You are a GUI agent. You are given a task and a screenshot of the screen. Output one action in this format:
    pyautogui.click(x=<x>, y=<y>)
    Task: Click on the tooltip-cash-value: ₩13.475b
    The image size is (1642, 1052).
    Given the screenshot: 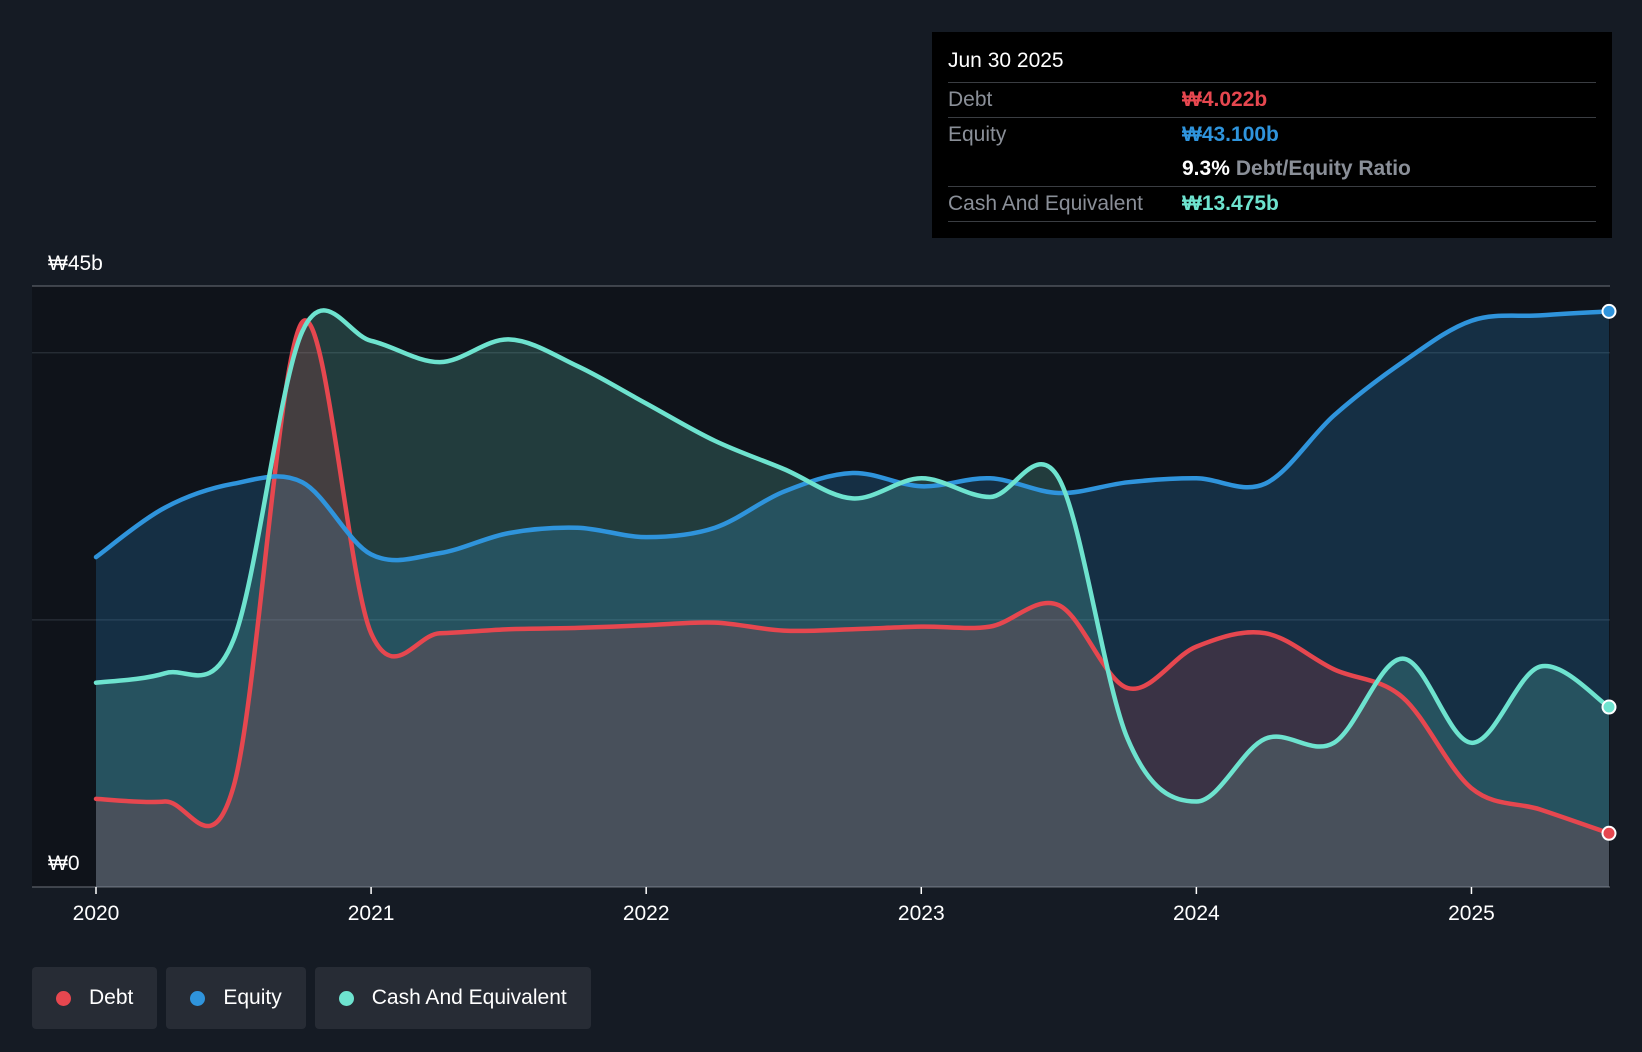 What is the action you would take?
    pyautogui.click(x=1230, y=203)
    